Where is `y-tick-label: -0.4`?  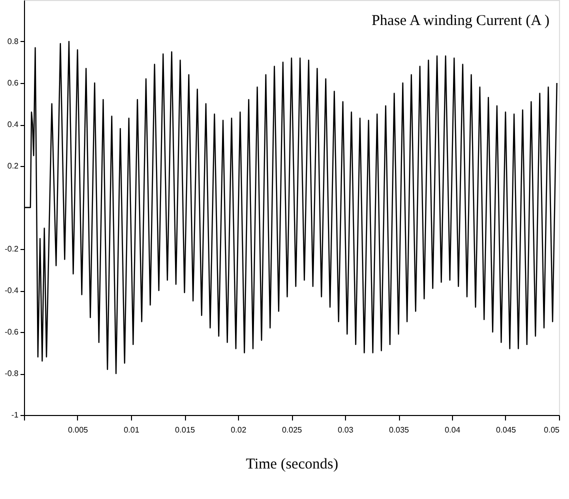 y-tick-label: -0.4 is located at coordinates (12, 290).